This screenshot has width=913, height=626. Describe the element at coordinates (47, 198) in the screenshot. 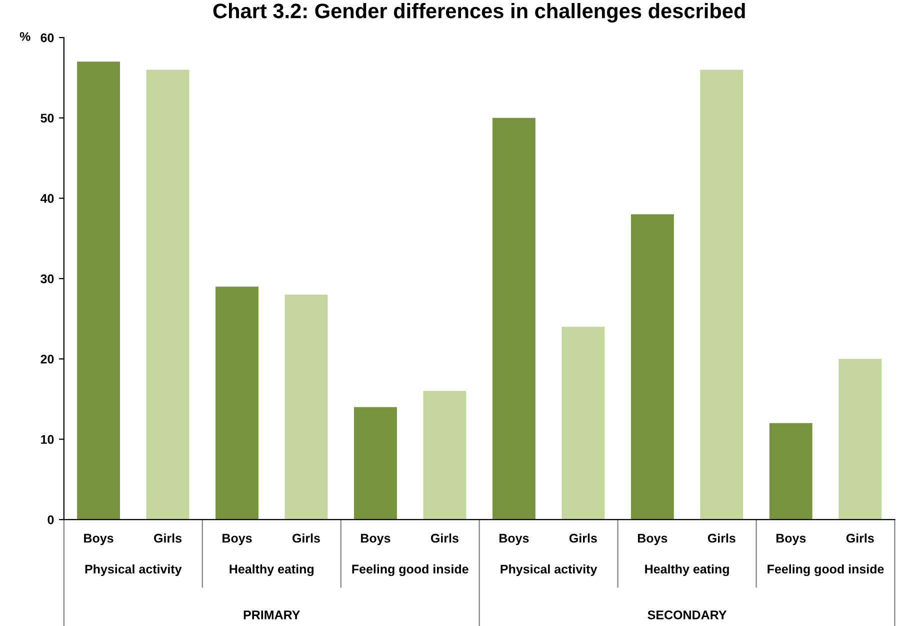

I see `y-tick-label: 40` at that location.